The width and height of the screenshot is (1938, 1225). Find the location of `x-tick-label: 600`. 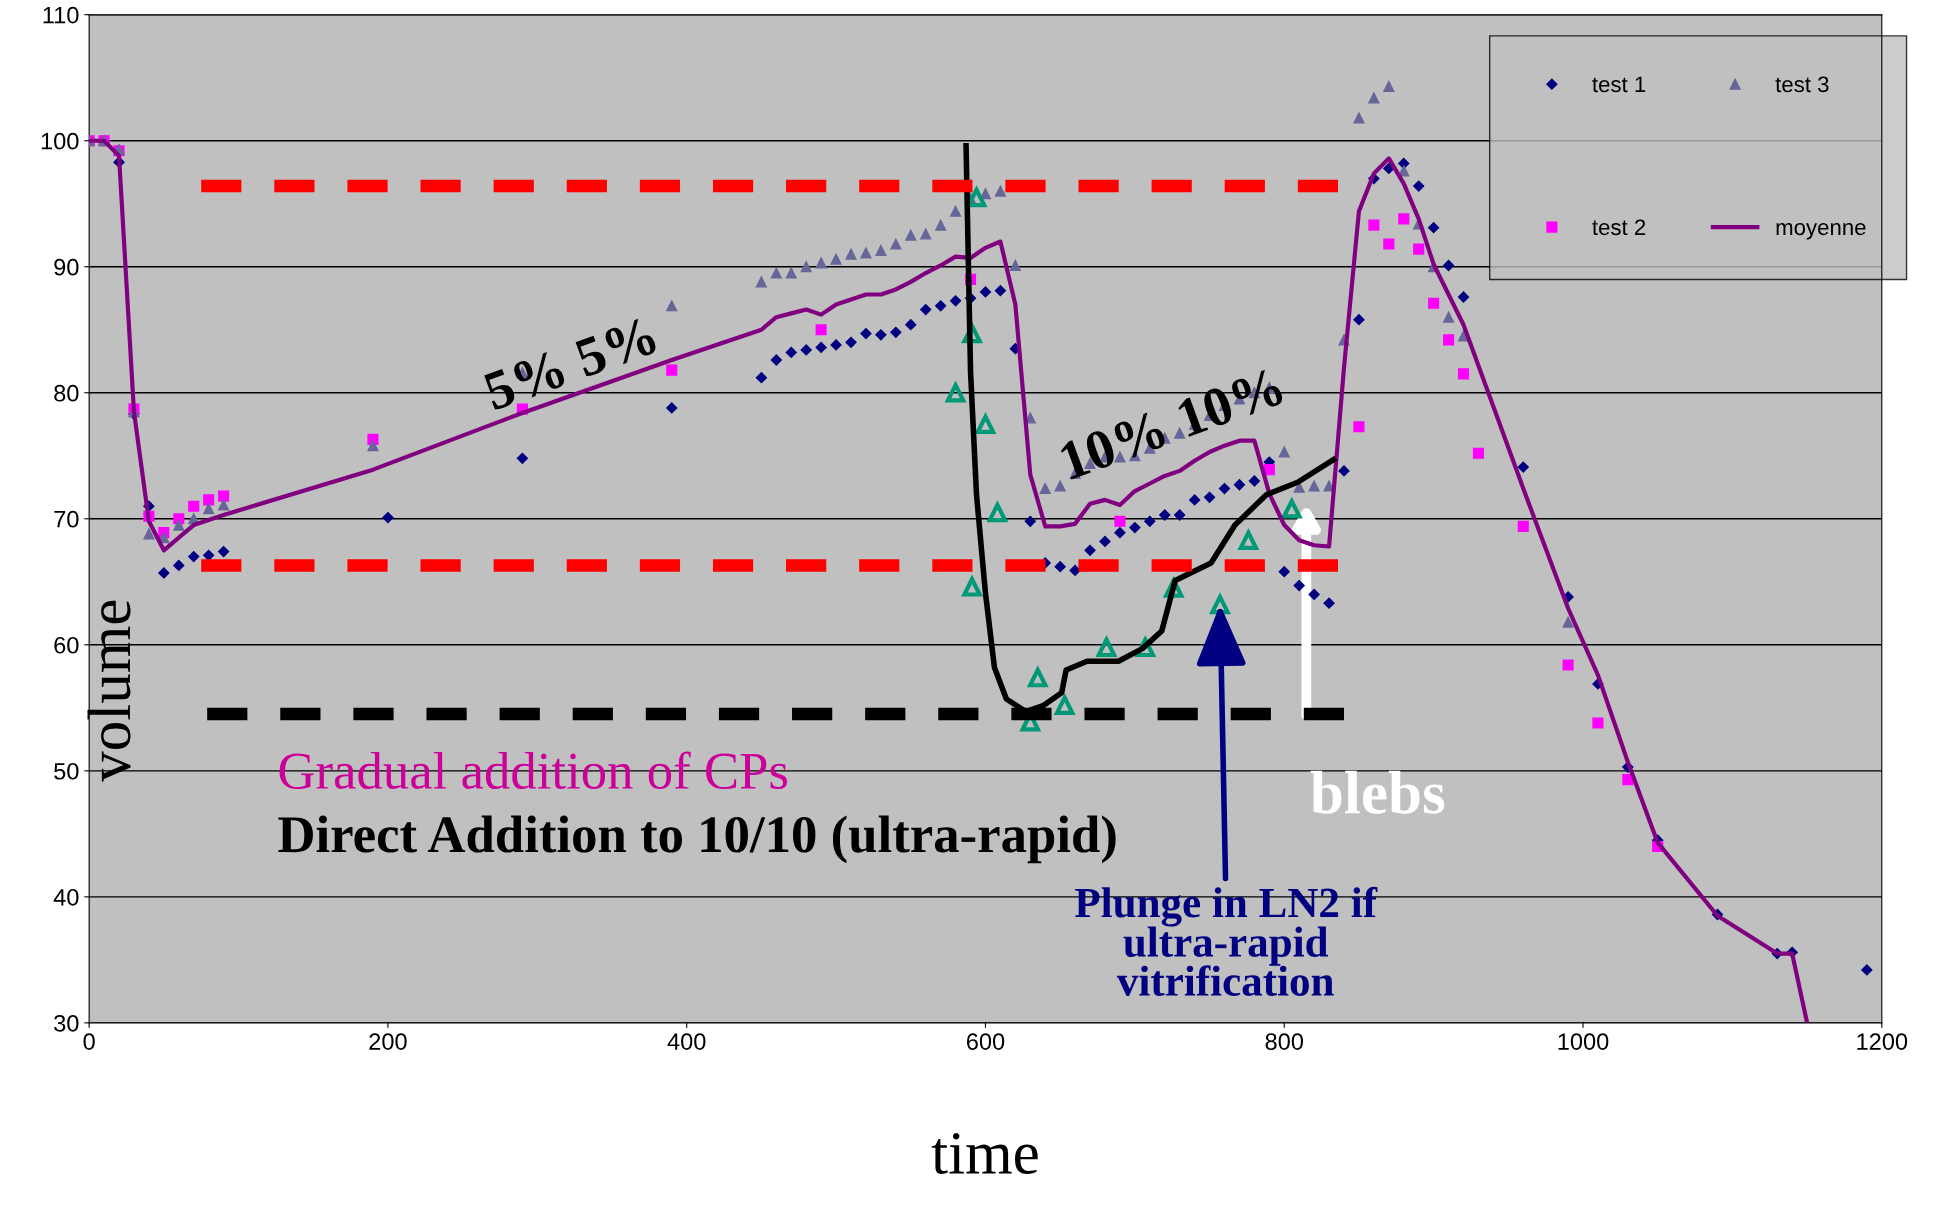

x-tick-label: 600 is located at coordinates (985, 1041).